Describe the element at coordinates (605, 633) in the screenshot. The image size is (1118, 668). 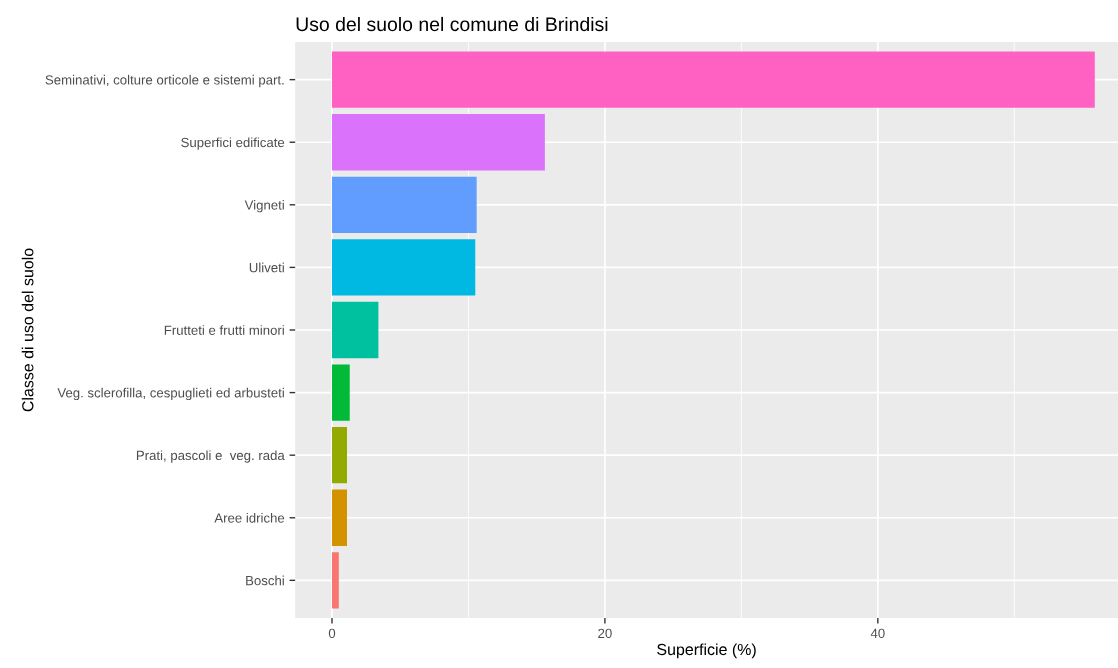
I see `x-tick-label: 20` at that location.